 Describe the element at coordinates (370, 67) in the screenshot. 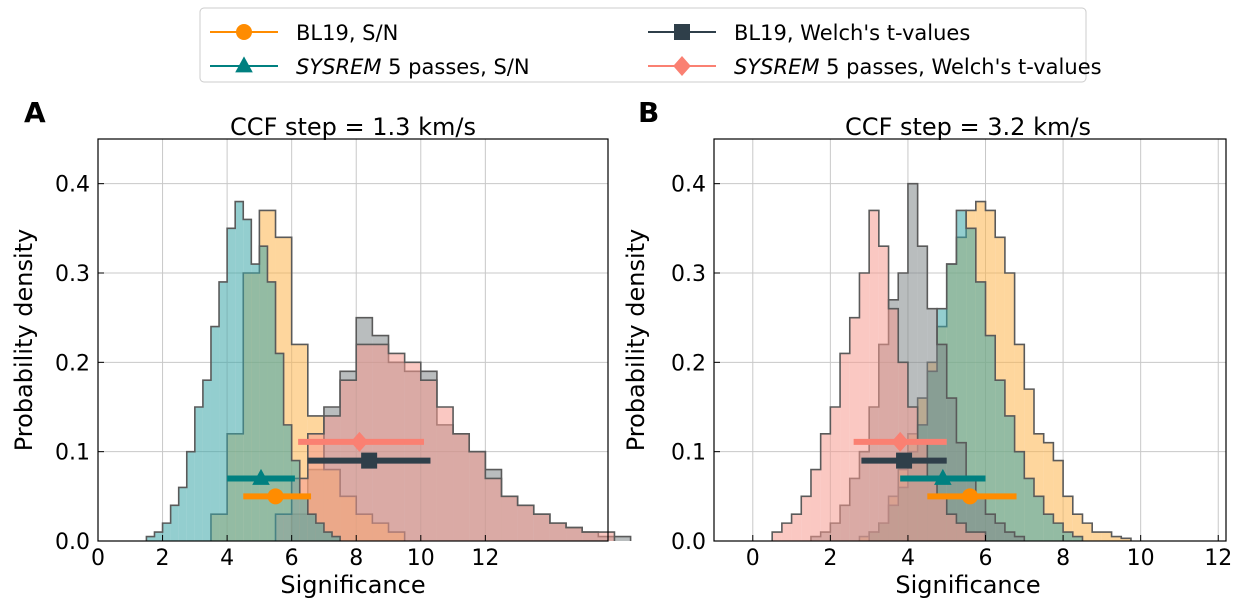

I see `legend-entry-sysrem-sn: SYSREM 5 passes, S/N` at that location.